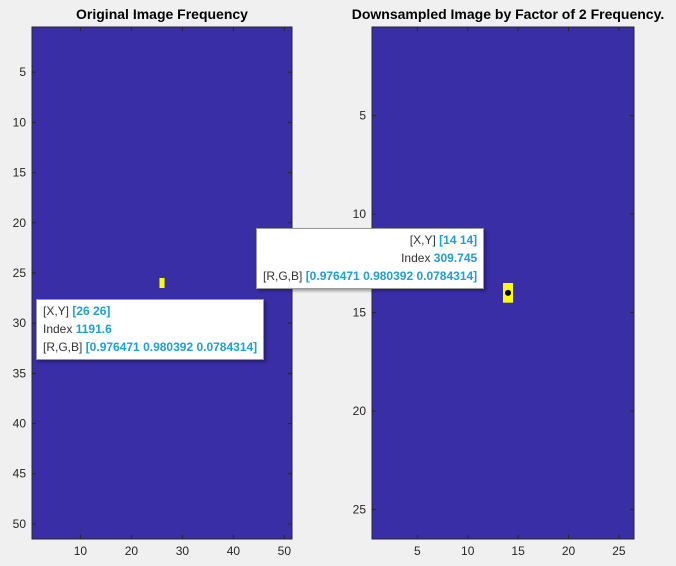  Describe the element at coordinates (508, 292) in the screenshot. I see `chart-1-datatip-marker` at that location.